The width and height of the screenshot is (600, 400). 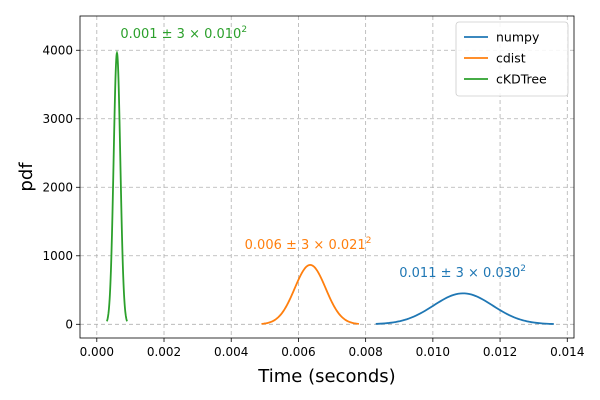 I want to click on x-tick-label: 0.004, so click(x=231, y=352).